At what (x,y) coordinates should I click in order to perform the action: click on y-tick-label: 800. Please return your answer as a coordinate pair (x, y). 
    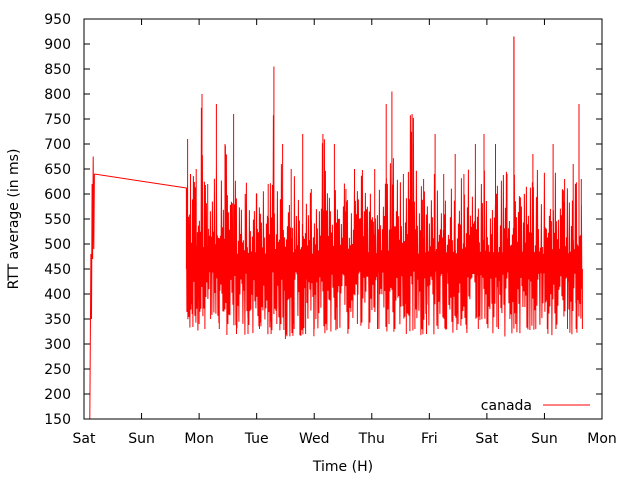
    Looking at the image, I should click on (57, 95).